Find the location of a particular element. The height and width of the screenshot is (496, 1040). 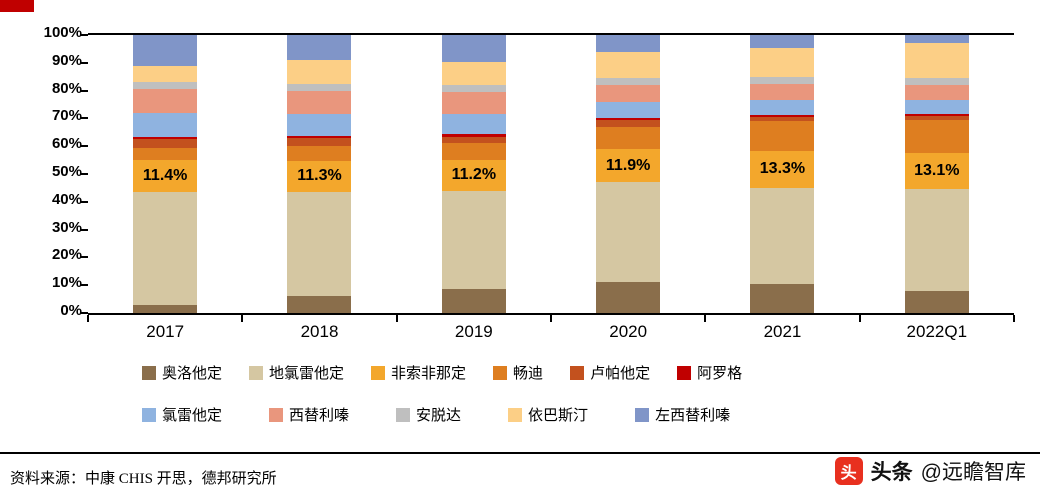

toutiao-logo-icon: 头 is located at coordinates (848, 471).